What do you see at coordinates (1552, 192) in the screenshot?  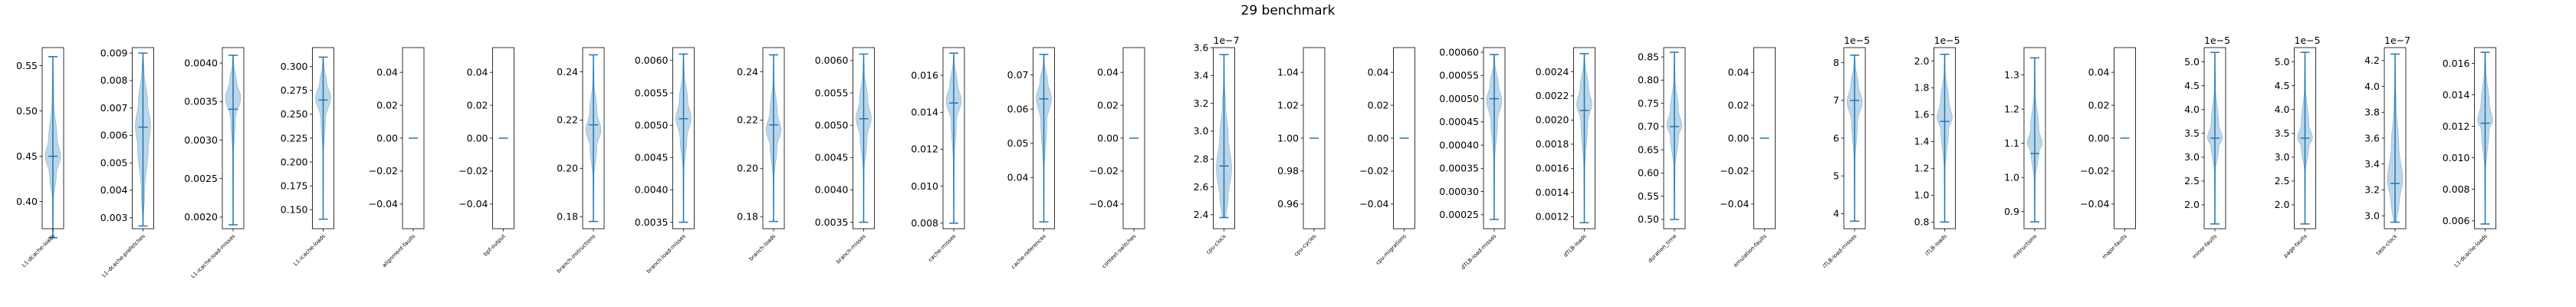 I see `y-tick-label: 0.0014` at bounding box center [1552, 192].